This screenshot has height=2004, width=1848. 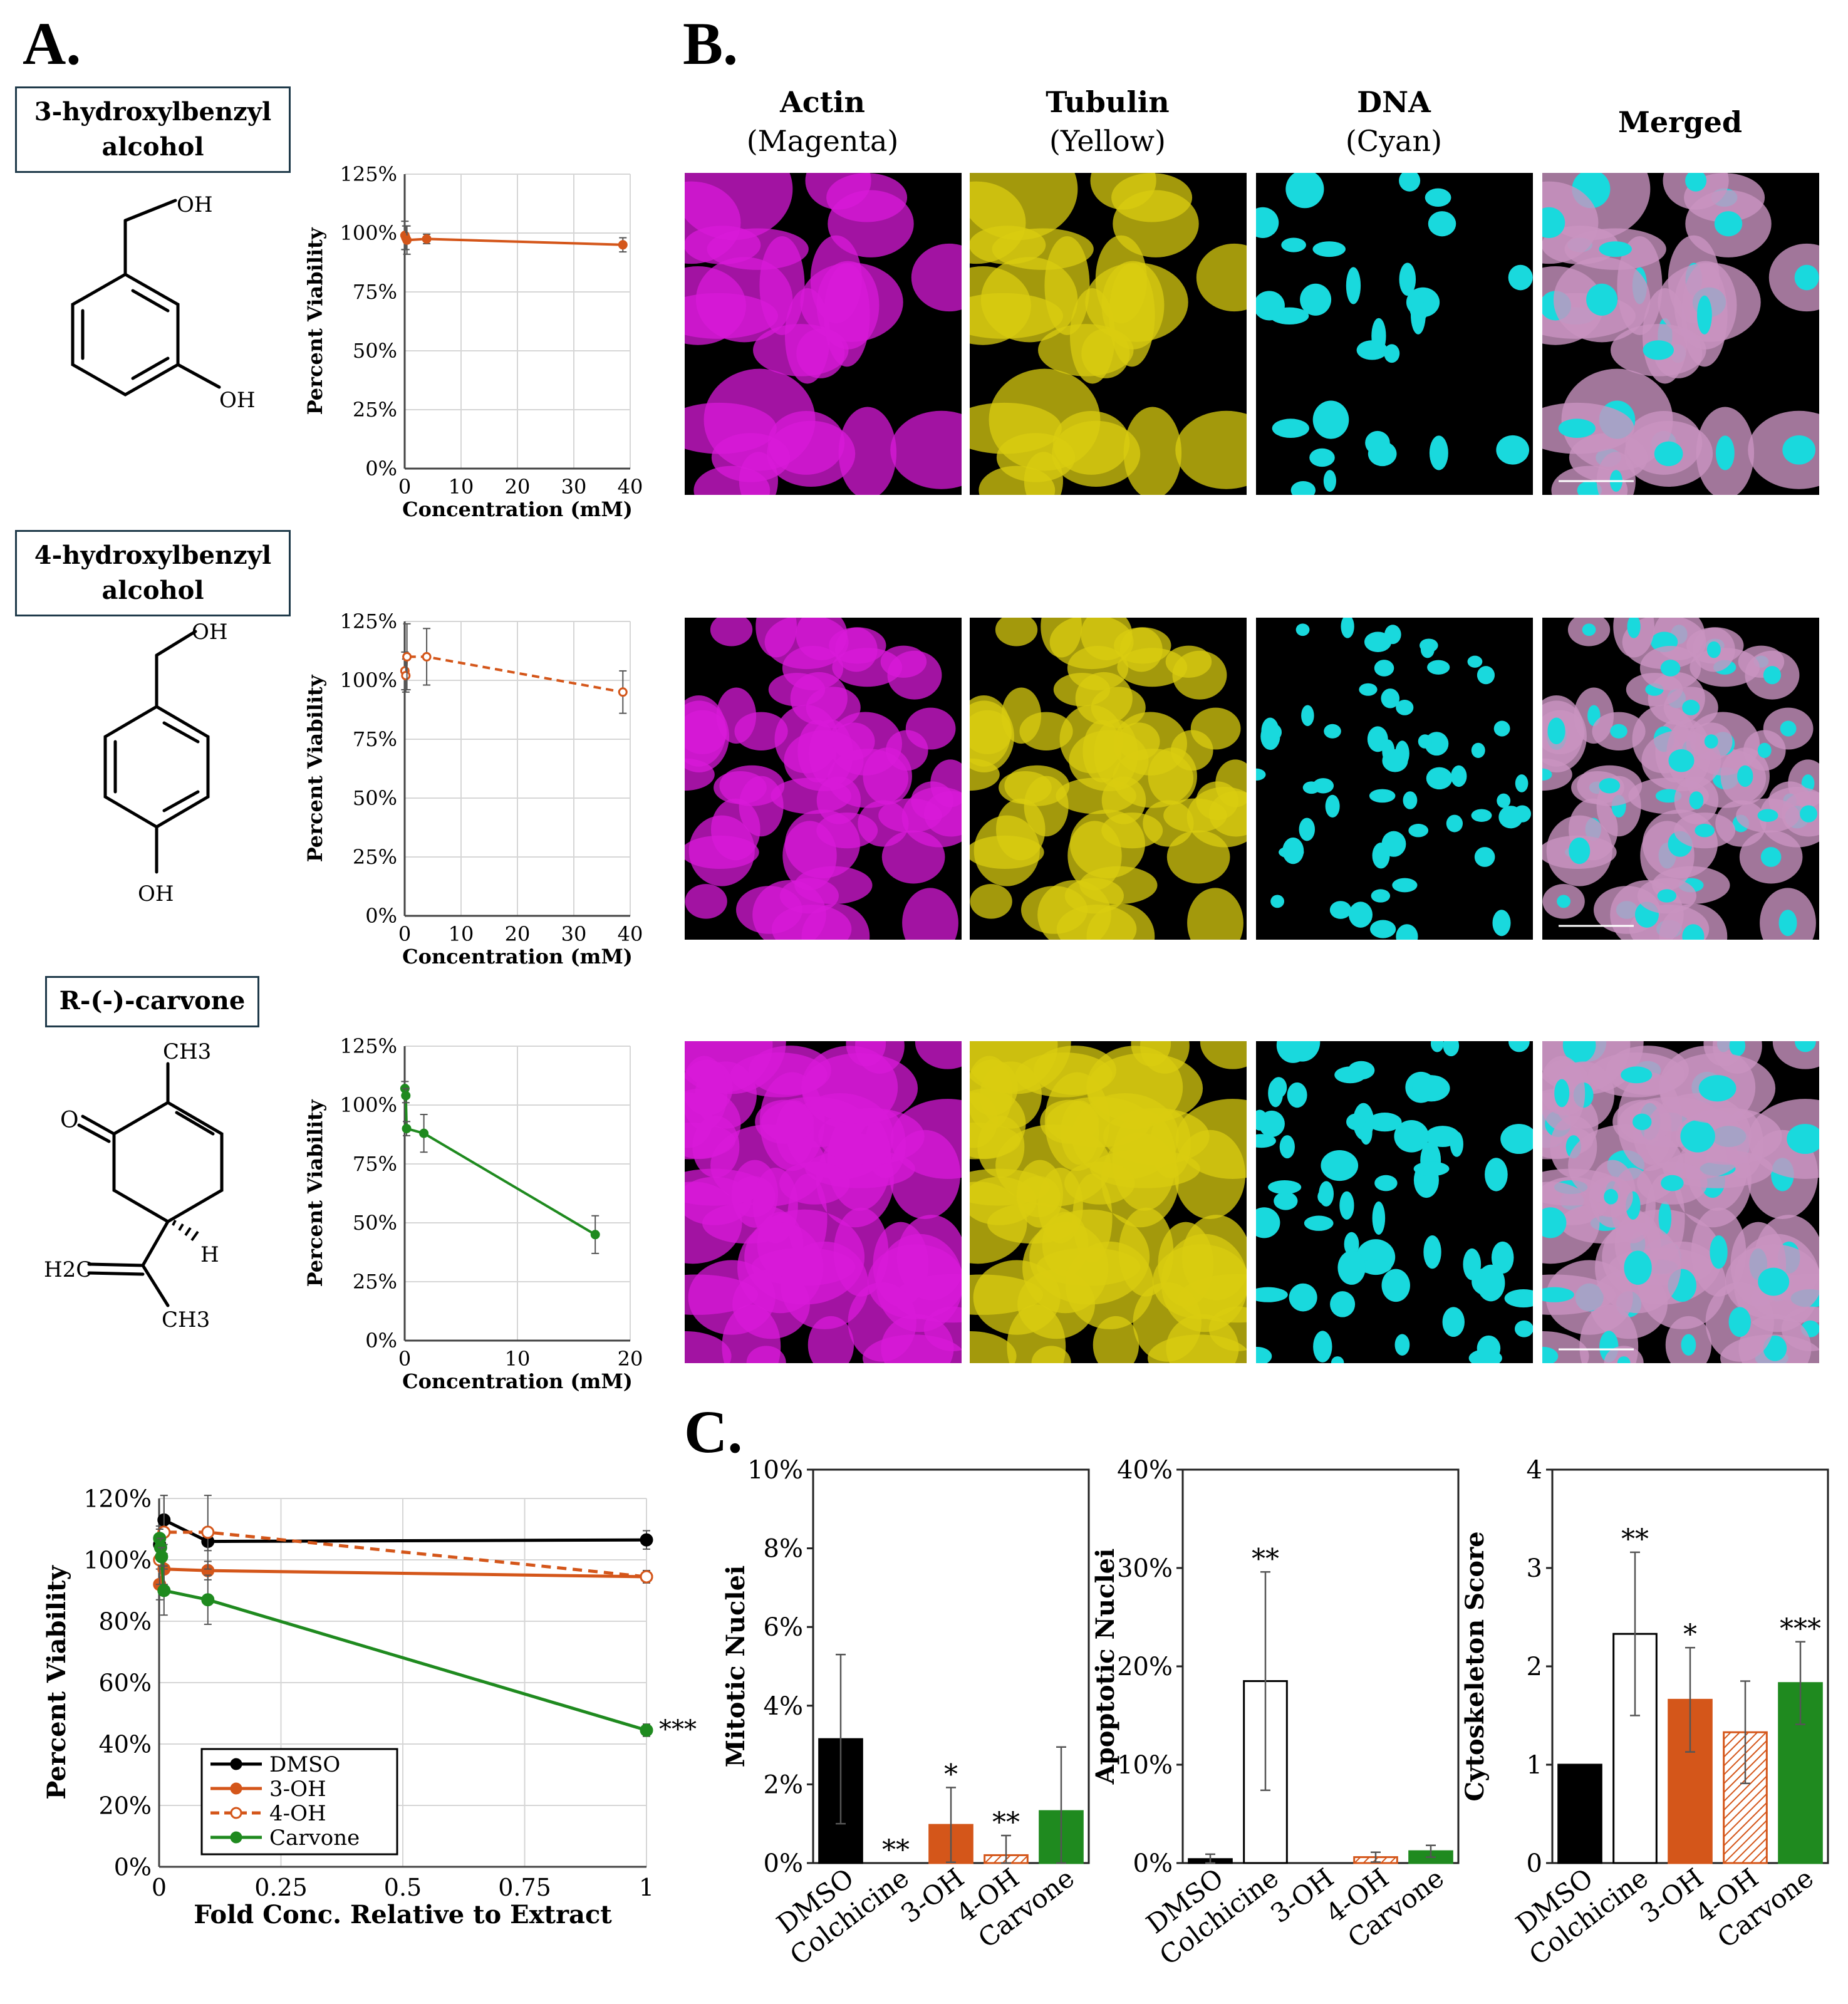 I want to click on y-tick-label: 3, so click(x=1534, y=1568).